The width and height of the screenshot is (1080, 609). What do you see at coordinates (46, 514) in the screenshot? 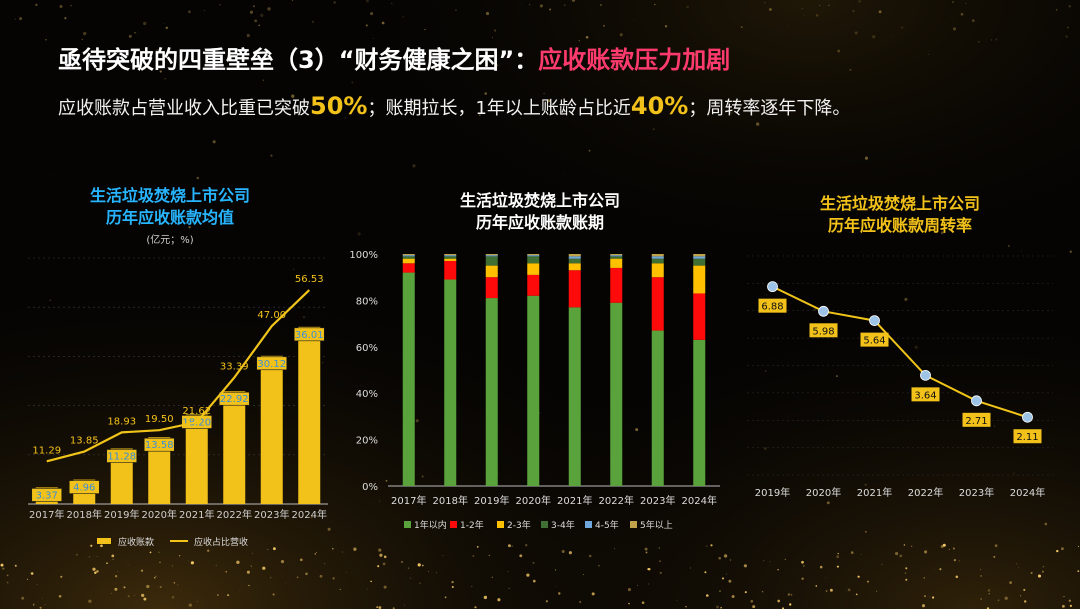
I see `chart1-x-tick: 2017年` at bounding box center [46, 514].